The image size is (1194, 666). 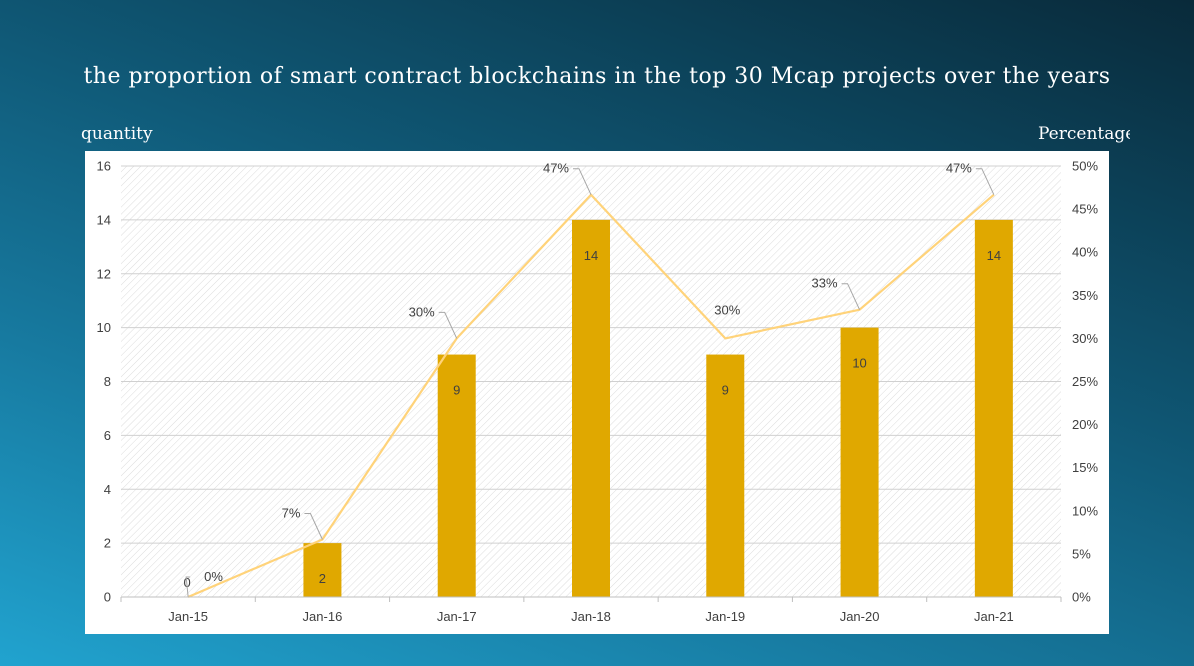 I want to click on y-right-tick-label: 35%, so click(x=1085, y=295).